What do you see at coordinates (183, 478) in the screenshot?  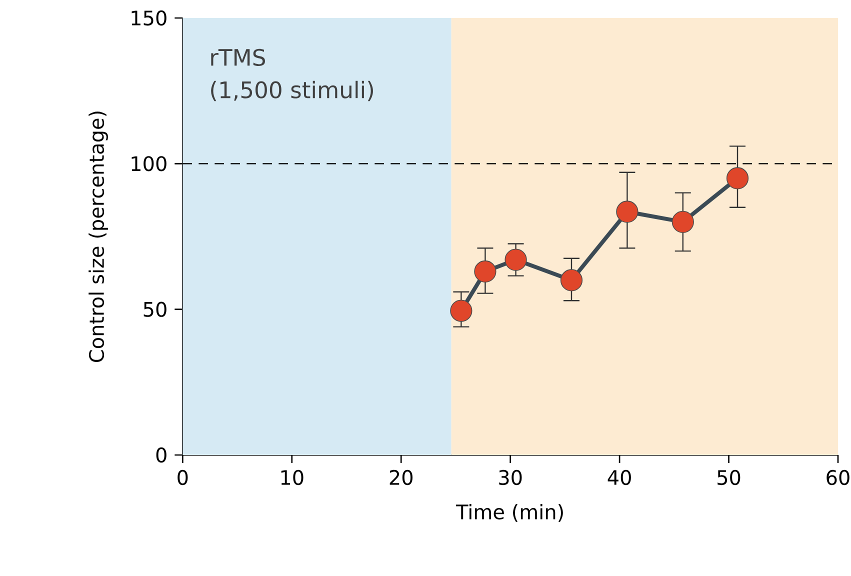 I see `x-tick-label: 0` at bounding box center [183, 478].